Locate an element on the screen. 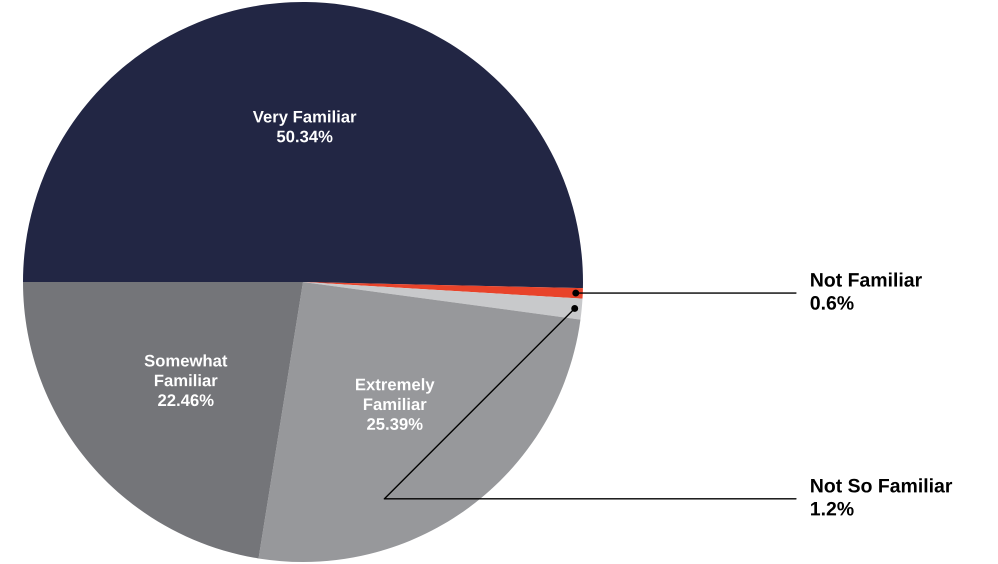 This screenshot has height=564, width=998. slice-label: Very Familiar is located at coordinates (304, 118).